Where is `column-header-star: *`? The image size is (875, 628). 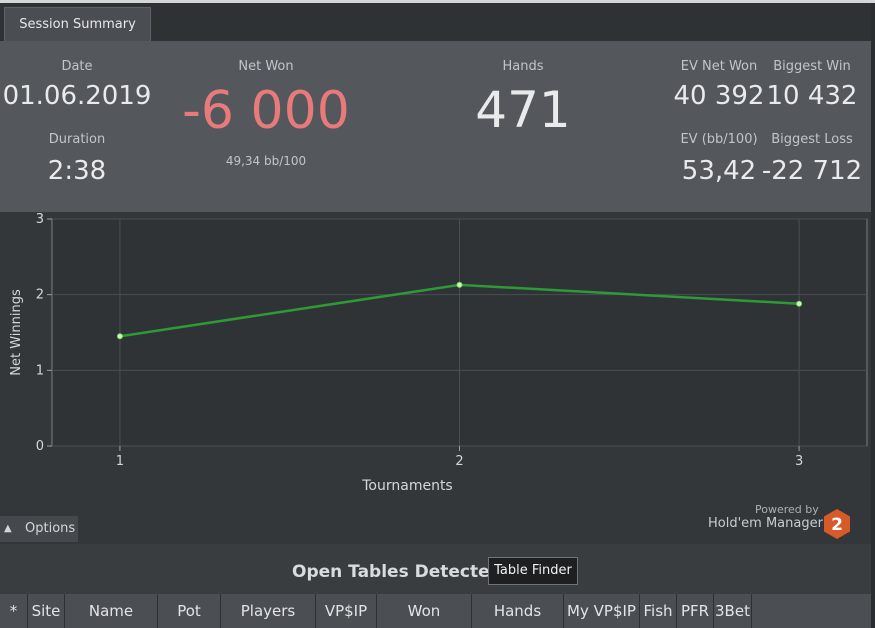 column-header-star: * is located at coordinates (14, 611).